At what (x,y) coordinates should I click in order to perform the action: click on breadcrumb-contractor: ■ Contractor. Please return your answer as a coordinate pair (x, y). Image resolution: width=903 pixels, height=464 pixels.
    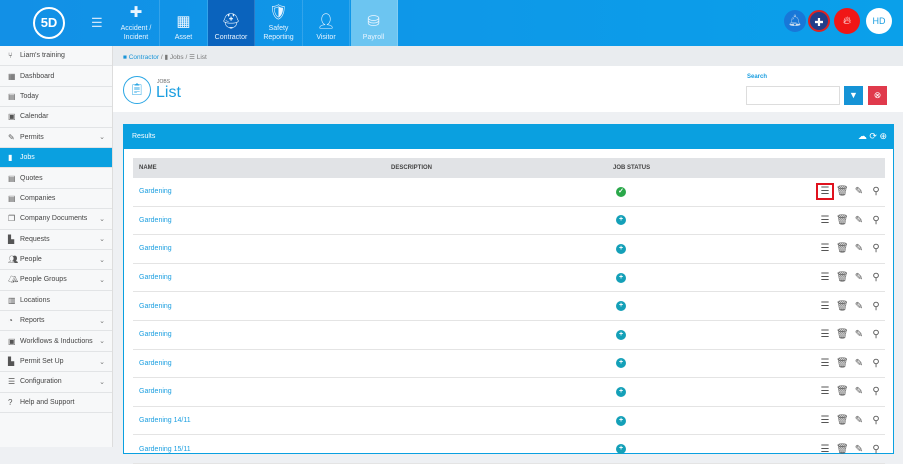
    Looking at the image, I should click on (141, 57).